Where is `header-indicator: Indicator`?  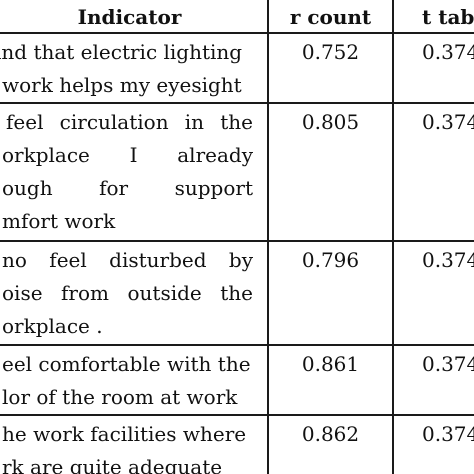 header-indicator: Indicator is located at coordinates (134, 17).